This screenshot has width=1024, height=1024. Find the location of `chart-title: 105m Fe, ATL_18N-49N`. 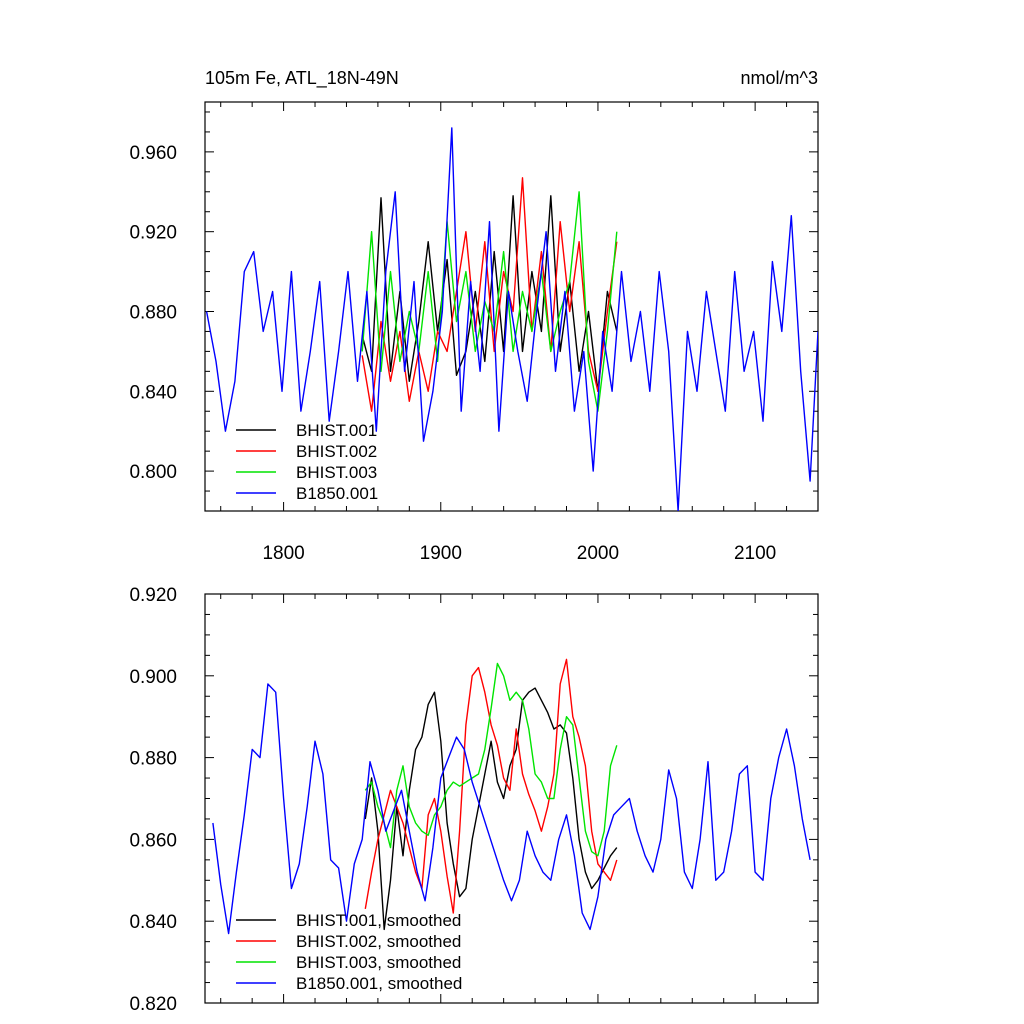

chart-title: 105m Fe, ATL_18N-49N is located at coordinates (302, 78).